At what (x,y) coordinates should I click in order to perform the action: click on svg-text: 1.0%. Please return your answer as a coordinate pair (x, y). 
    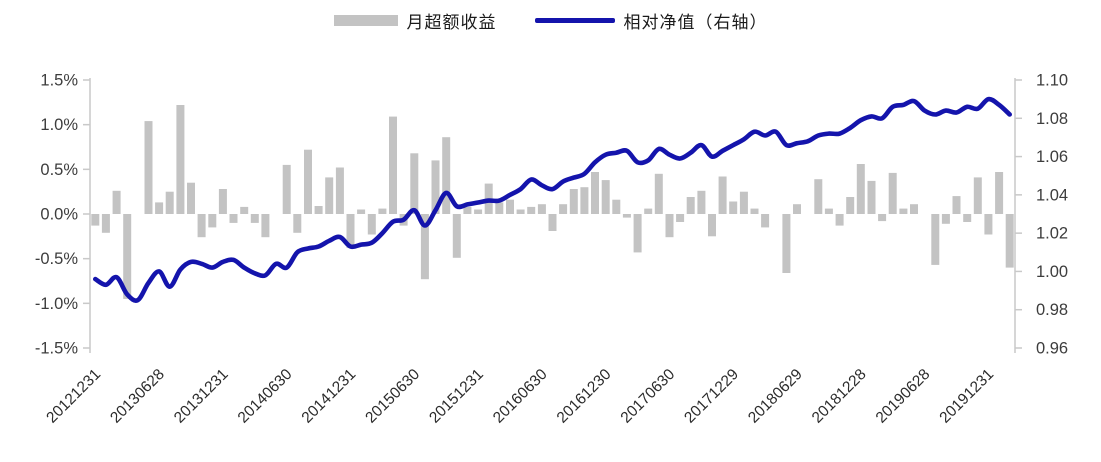
    Looking at the image, I should click on (59, 125).